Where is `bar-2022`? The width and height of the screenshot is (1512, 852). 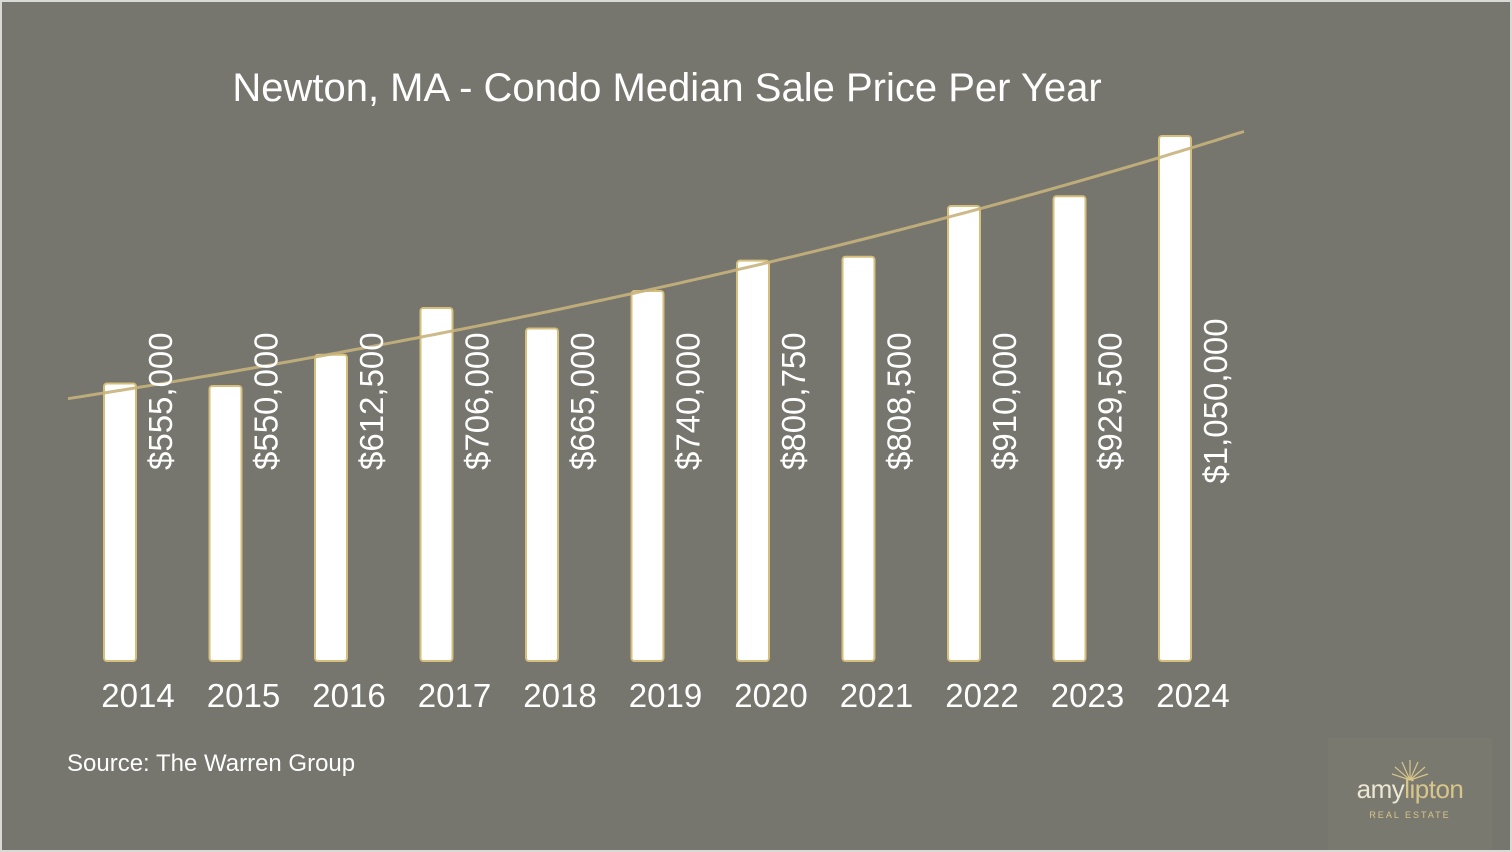 bar-2022 is located at coordinates (964, 433).